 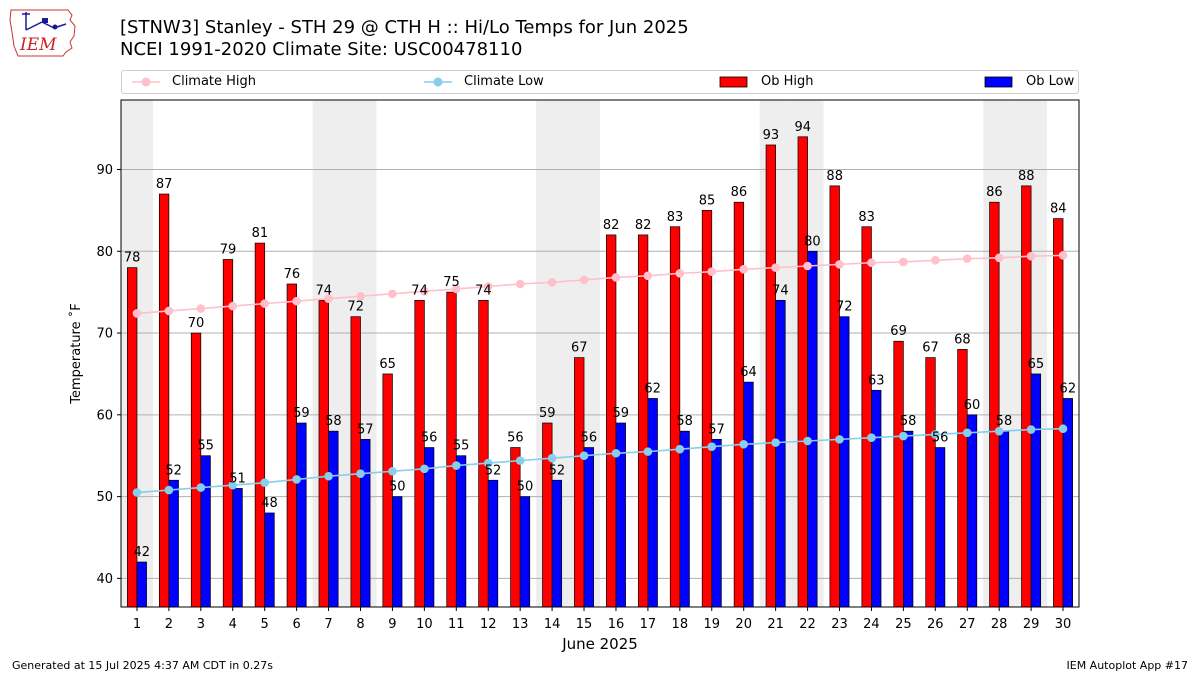 What do you see at coordinates (132, 258) in the screenshot?
I see `data-label-ob-high-day-1: 78` at bounding box center [132, 258].